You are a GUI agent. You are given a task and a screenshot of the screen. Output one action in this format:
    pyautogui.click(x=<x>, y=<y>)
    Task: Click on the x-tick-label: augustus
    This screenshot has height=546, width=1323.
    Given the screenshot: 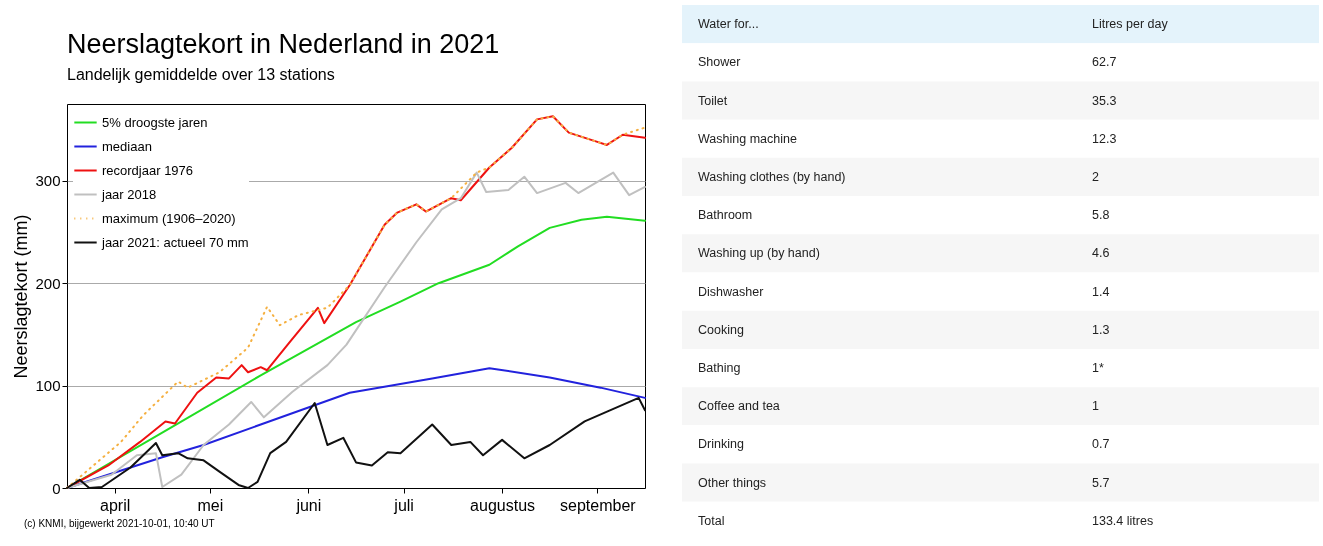 What is the action you would take?
    pyautogui.click(x=503, y=505)
    